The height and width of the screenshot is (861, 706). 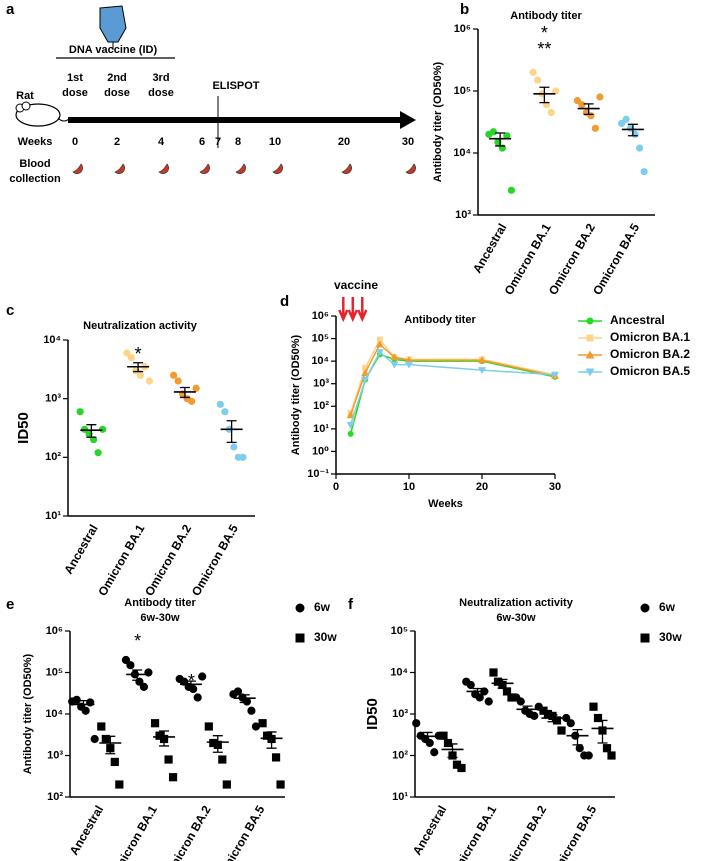 What do you see at coordinates (318, 474) in the screenshot?
I see `y-tick-label: 10⁻¹` at bounding box center [318, 474].